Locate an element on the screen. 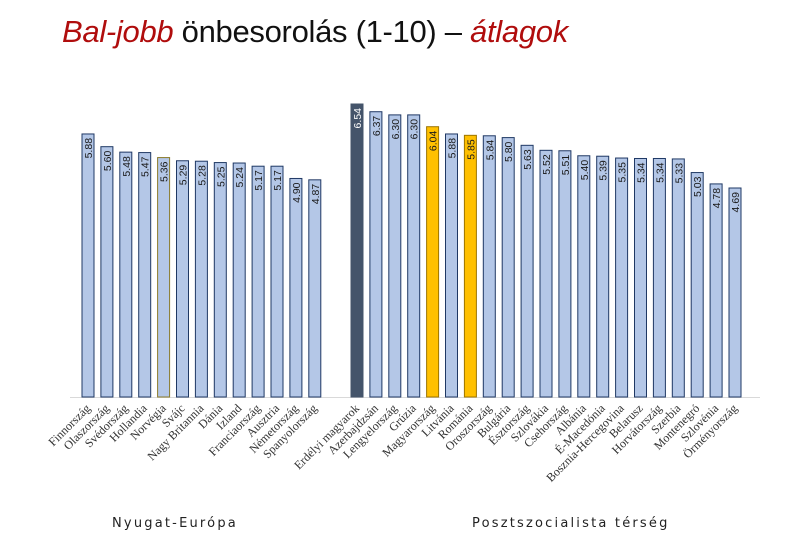 This screenshot has width=800, height=540. bar-value-label: 5.35 is located at coordinates (623, 172).